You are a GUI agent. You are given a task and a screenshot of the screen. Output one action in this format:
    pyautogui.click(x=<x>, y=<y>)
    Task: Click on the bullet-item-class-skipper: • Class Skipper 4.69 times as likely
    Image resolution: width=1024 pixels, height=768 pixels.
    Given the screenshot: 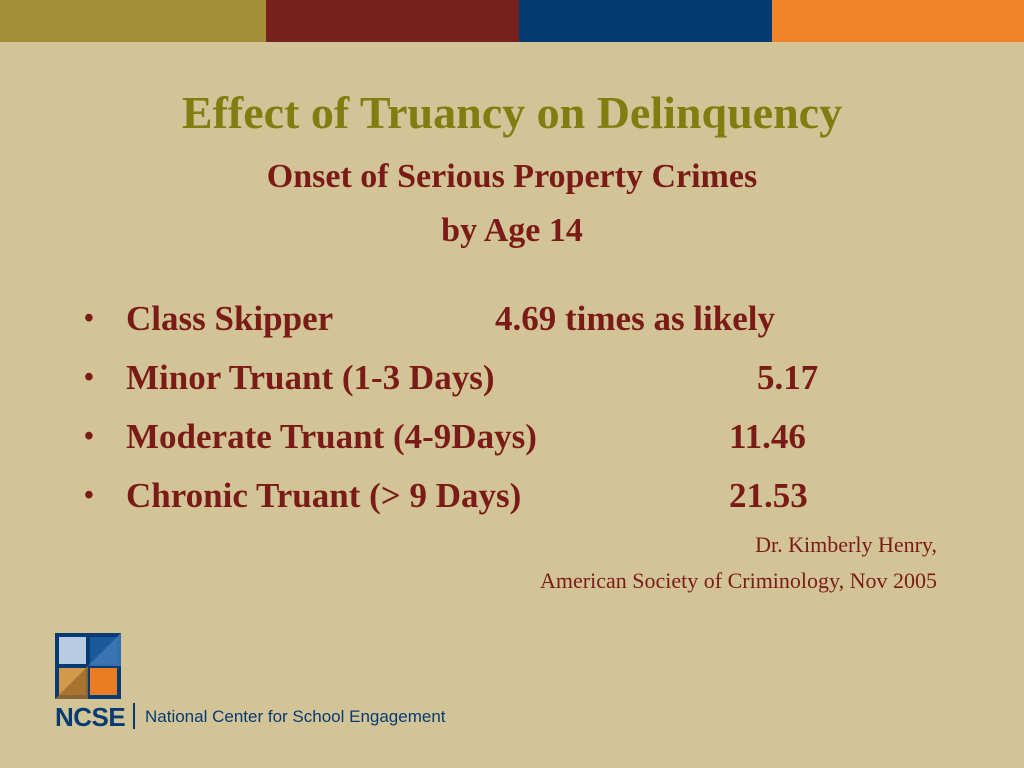 What is the action you would take?
    pyautogui.click(x=514, y=326)
    